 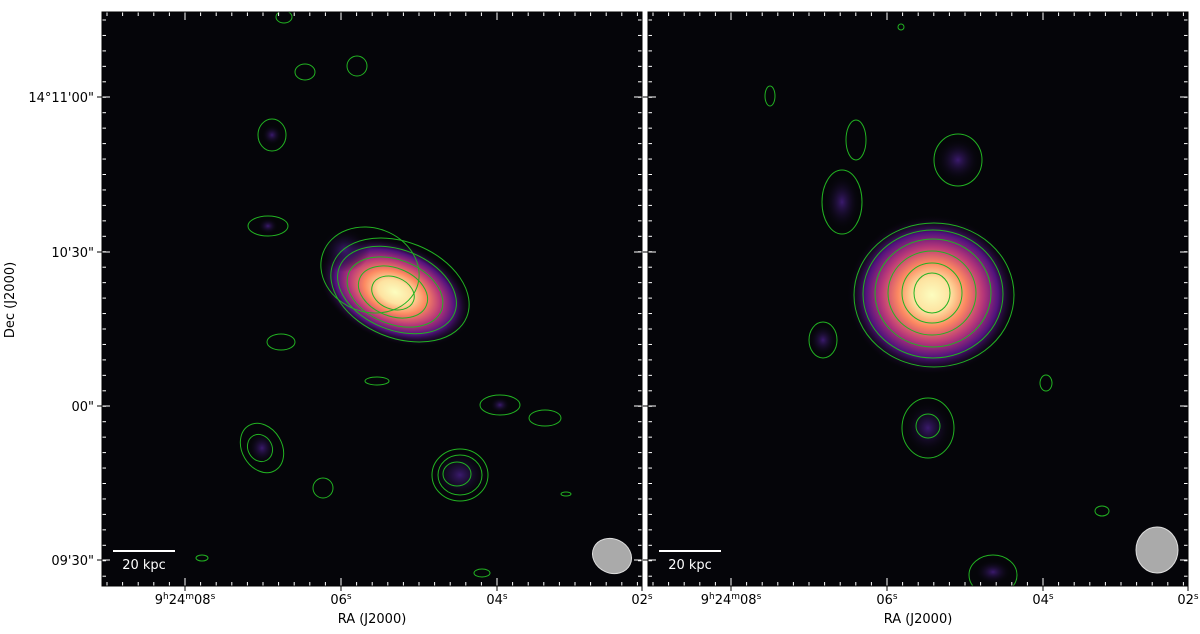 What do you see at coordinates (72, 253) in the screenshot?
I see `y-tick-label: 10'30"` at bounding box center [72, 253].